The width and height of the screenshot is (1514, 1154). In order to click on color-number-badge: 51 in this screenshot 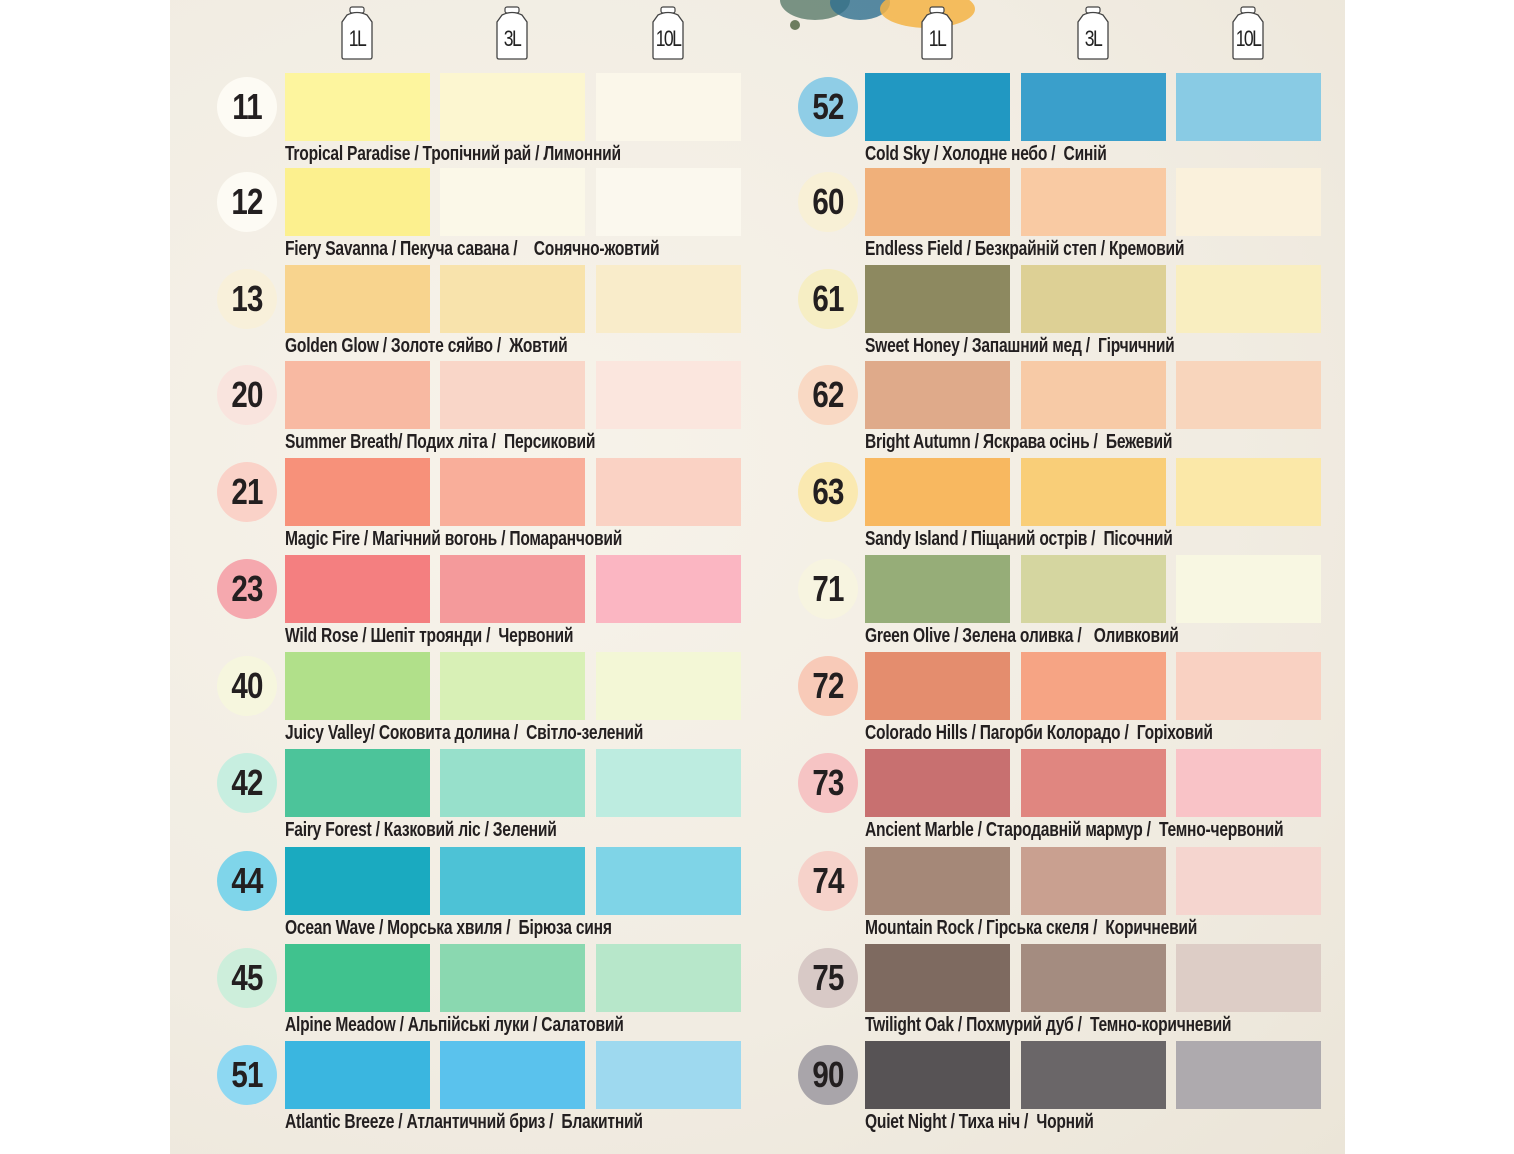, I will do `click(247, 1075)`.